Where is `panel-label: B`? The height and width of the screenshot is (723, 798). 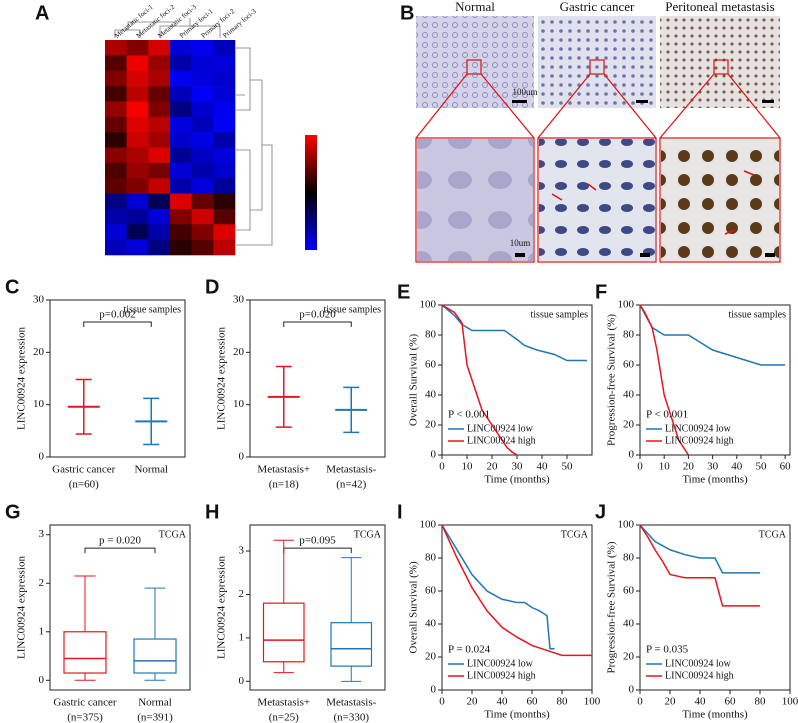 panel-label: B is located at coordinates (407, 13).